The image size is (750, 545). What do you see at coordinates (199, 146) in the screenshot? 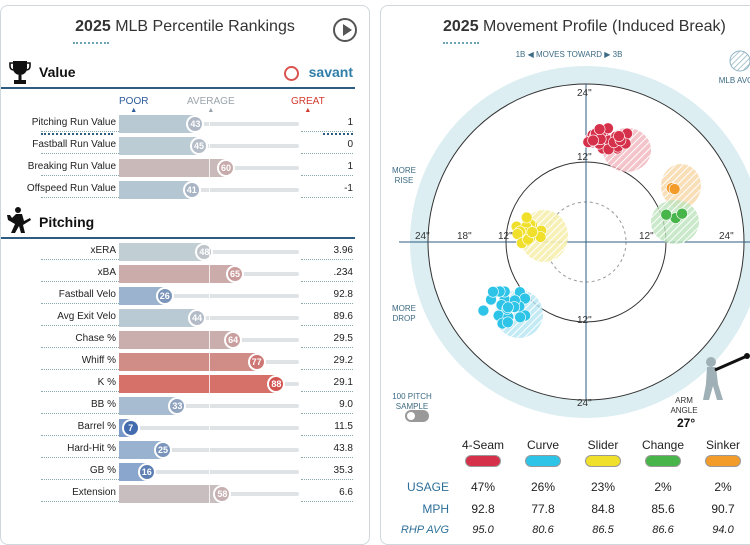
I see `percentile-bubble: 45` at bounding box center [199, 146].